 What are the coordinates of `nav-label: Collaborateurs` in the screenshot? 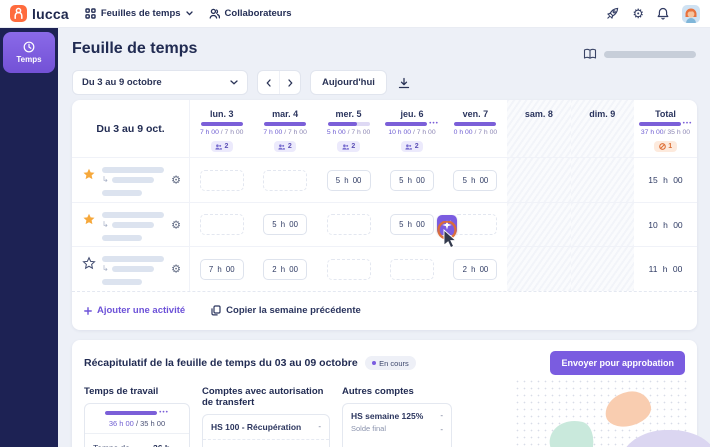 It's located at (258, 13).